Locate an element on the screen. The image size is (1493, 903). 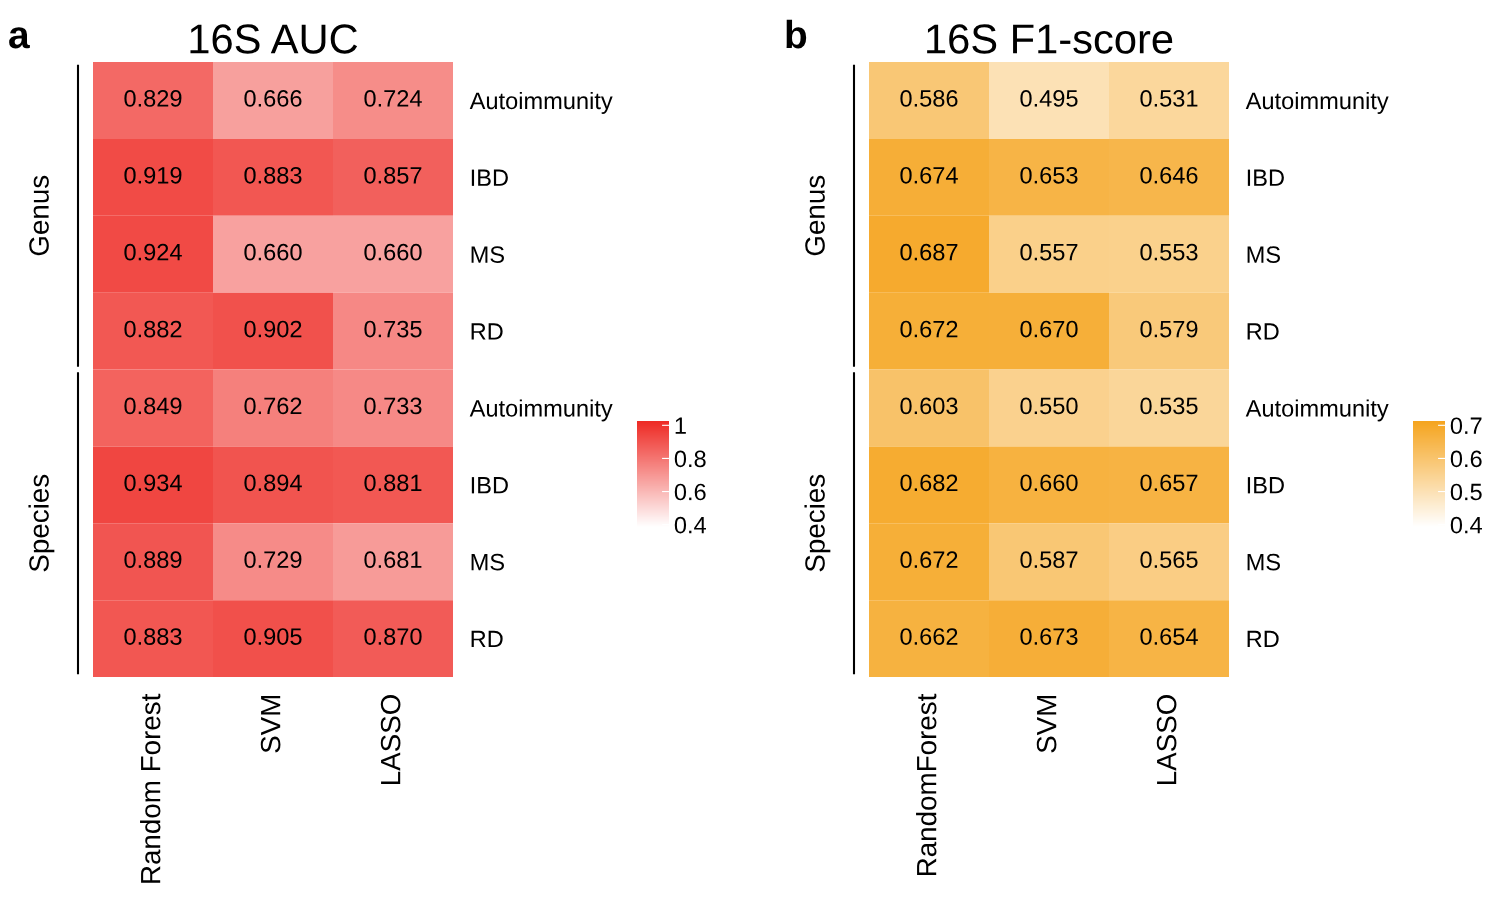
data-label: 0.924 is located at coordinates (153, 252).